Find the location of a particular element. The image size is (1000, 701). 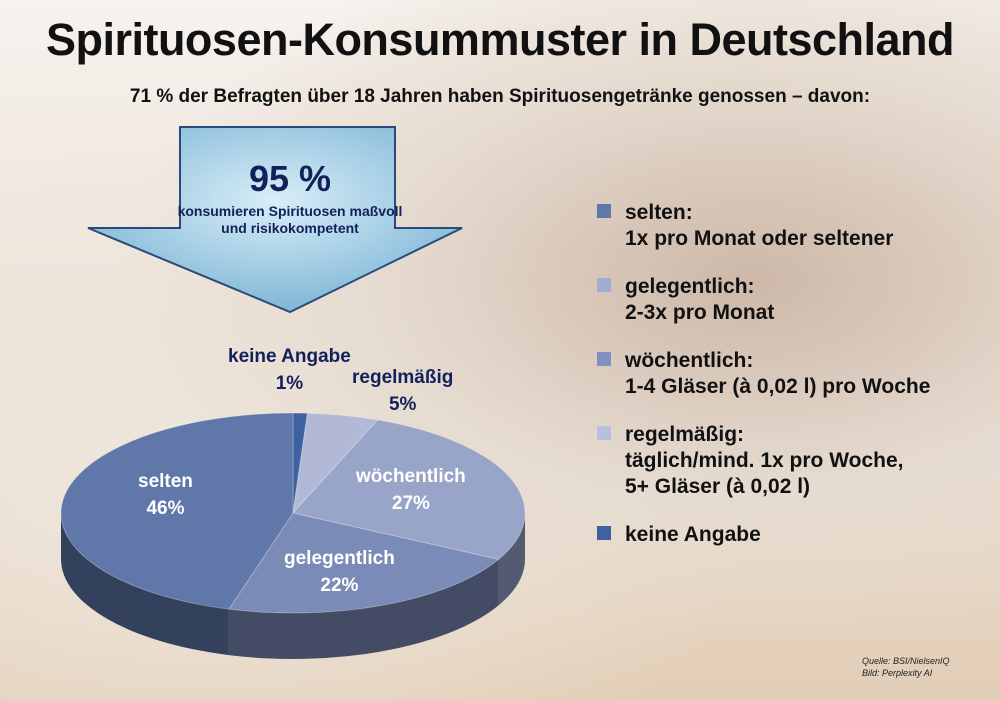

label-woechentlich: wöchentlich 27% is located at coordinates (411, 490).